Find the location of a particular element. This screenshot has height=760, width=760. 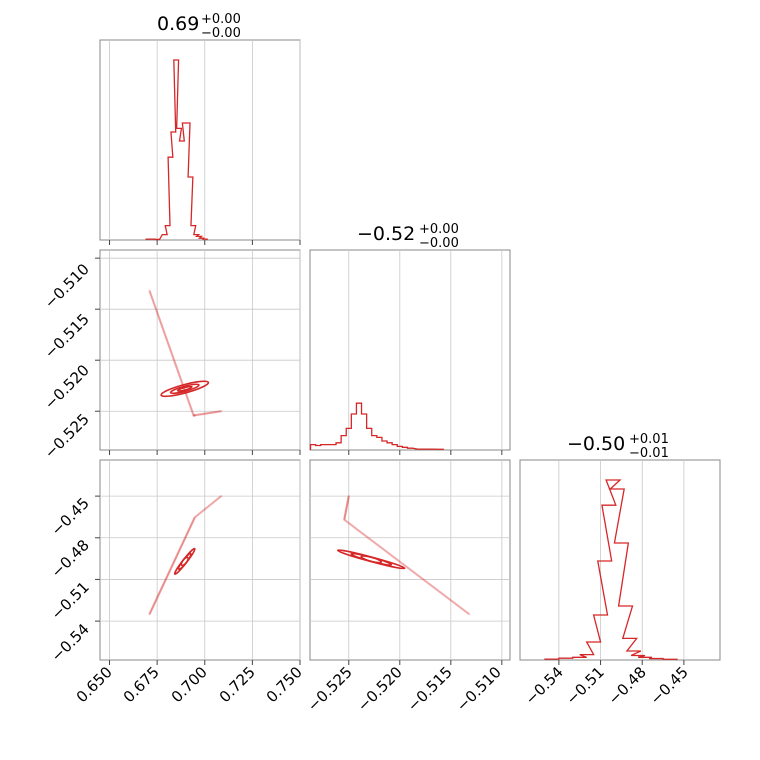

contour-p2-p1 is located at coordinates (371, 559).